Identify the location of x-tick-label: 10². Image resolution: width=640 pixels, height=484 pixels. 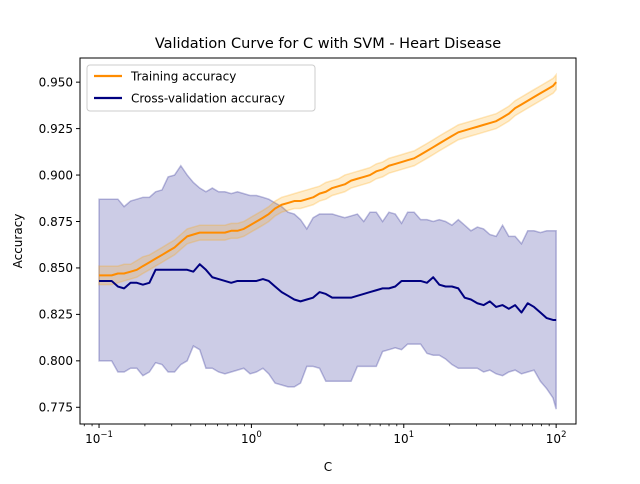
(556, 438).